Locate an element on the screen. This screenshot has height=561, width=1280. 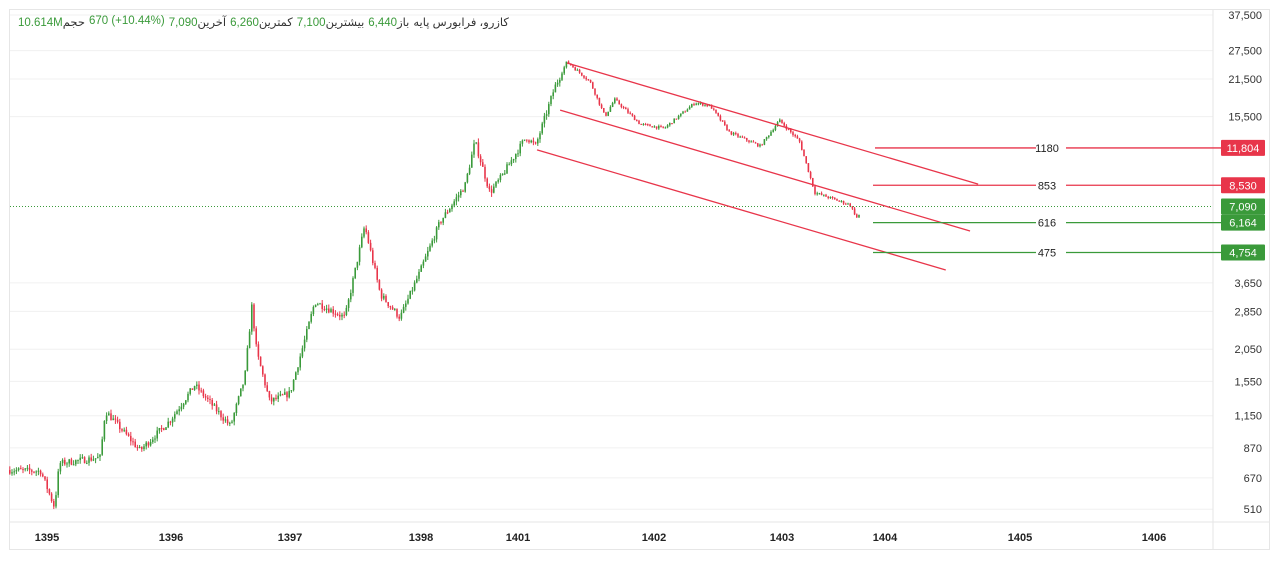
y-tick-label: 27,500 is located at coordinates (1245, 52).